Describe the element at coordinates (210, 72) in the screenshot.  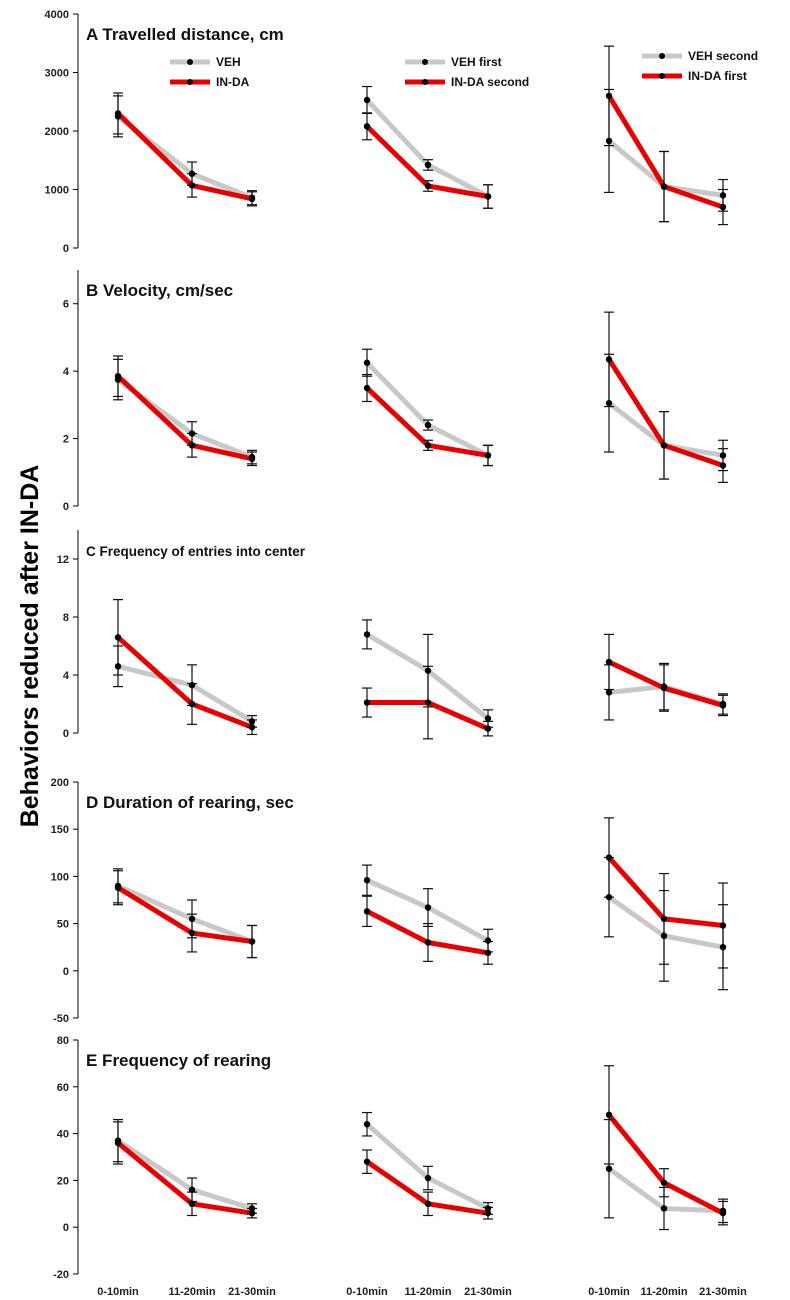
I see `legend: VEH IN-DA` at that location.